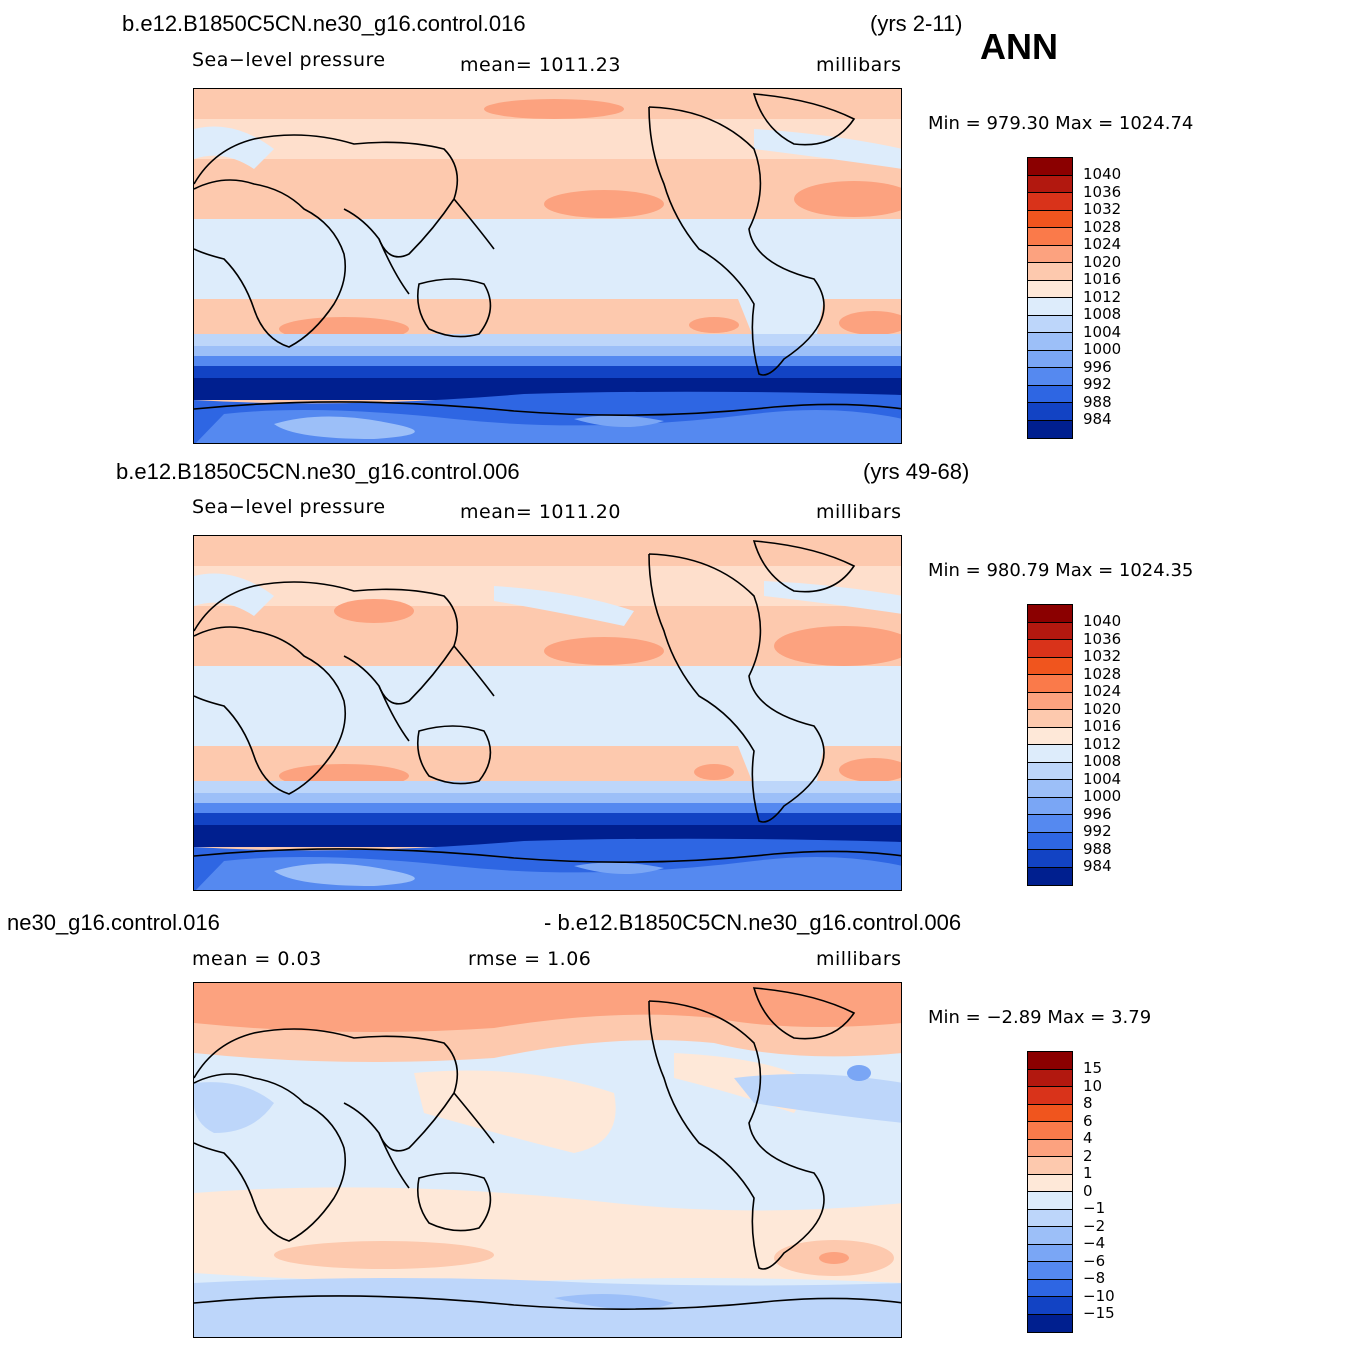 This screenshot has width=1350, height=1353. What do you see at coordinates (1019, 46) in the screenshot?
I see `season-label: ANN` at bounding box center [1019, 46].